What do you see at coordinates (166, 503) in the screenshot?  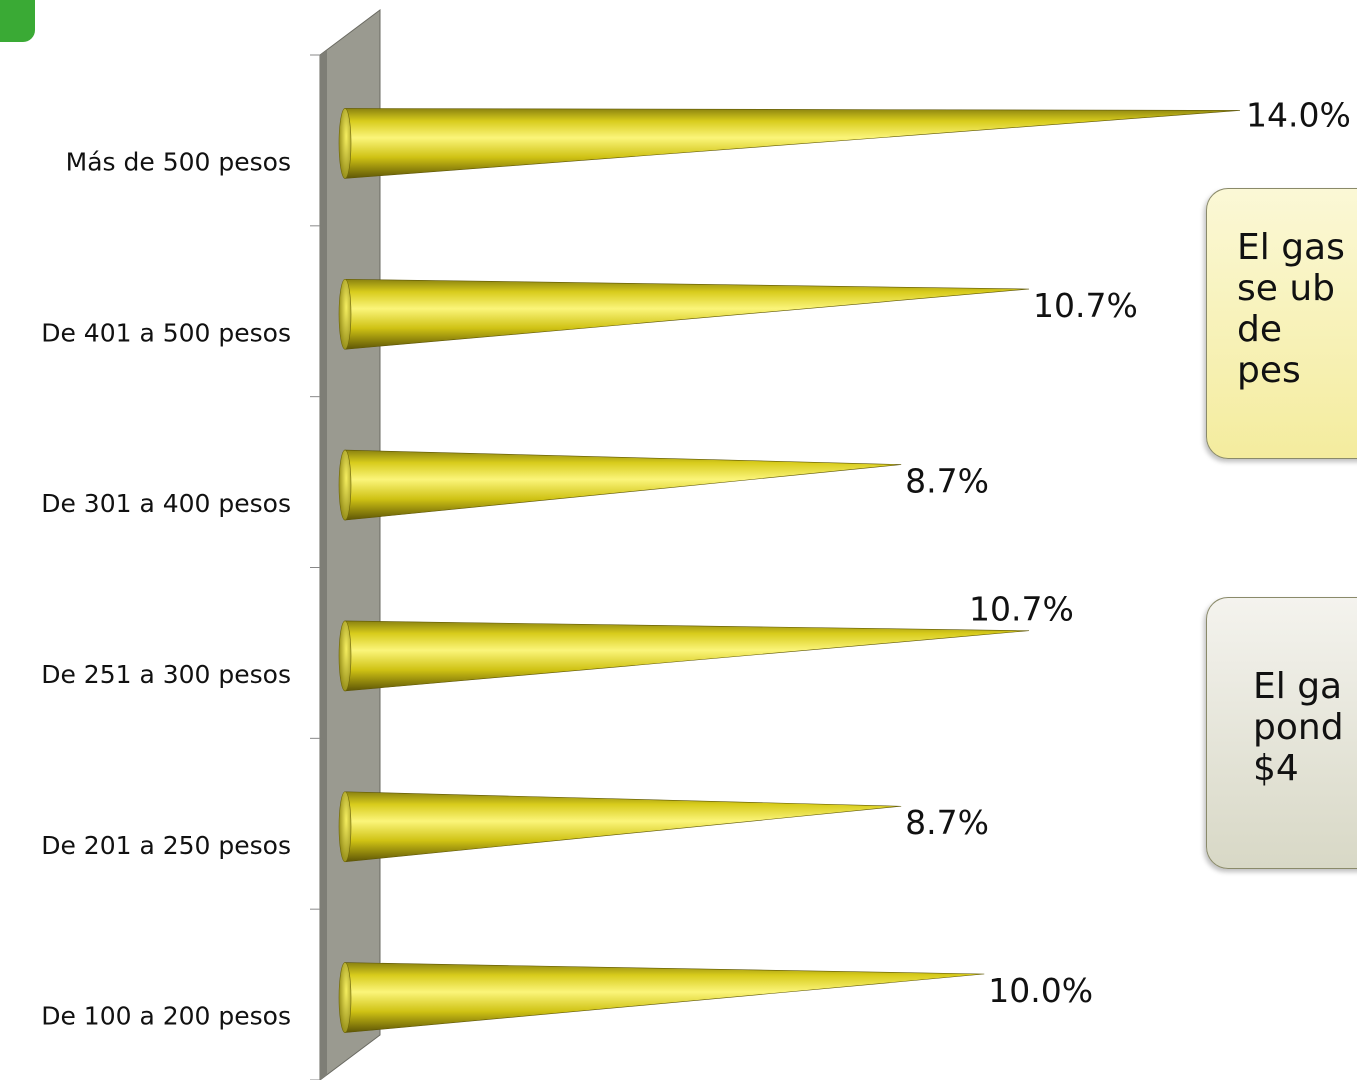 I see `category-label: De 301 a 400 pesos` at bounding box center [166, 503].